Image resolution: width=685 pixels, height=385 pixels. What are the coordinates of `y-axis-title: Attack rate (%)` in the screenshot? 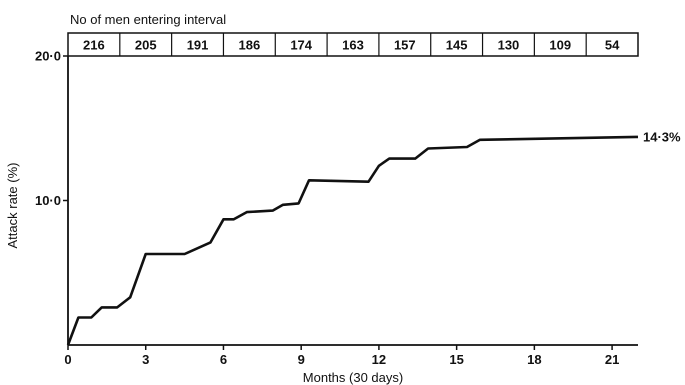 It's located at (12, 206).